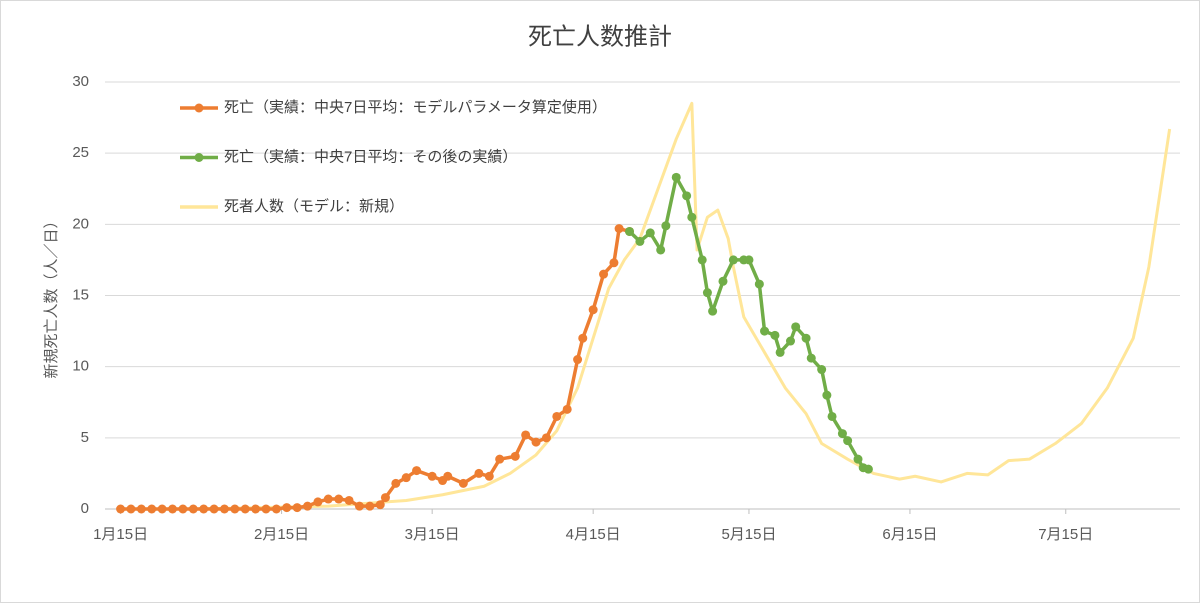 This screenshot has height=603, width=1200. I want to click on x-tick-label: 4月15日, so click(593, 534).